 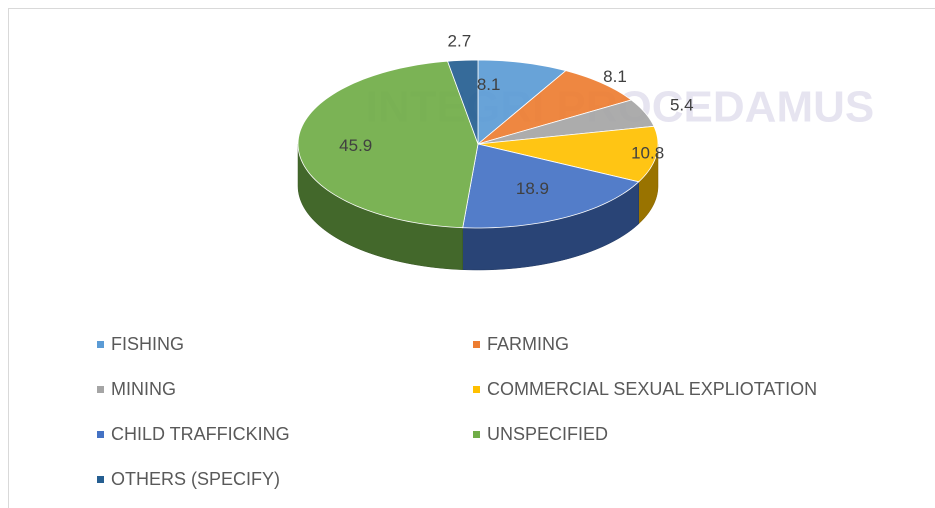 I want to click on legend-label: COMMERCIAL SEXUAL EXPLIOTATION, so click(x=652, y=389).